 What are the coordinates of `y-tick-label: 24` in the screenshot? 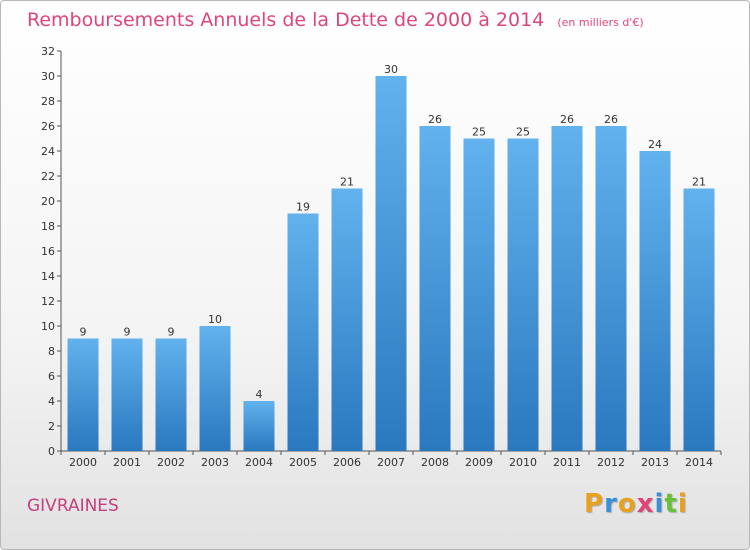 It's located at (48, 151).